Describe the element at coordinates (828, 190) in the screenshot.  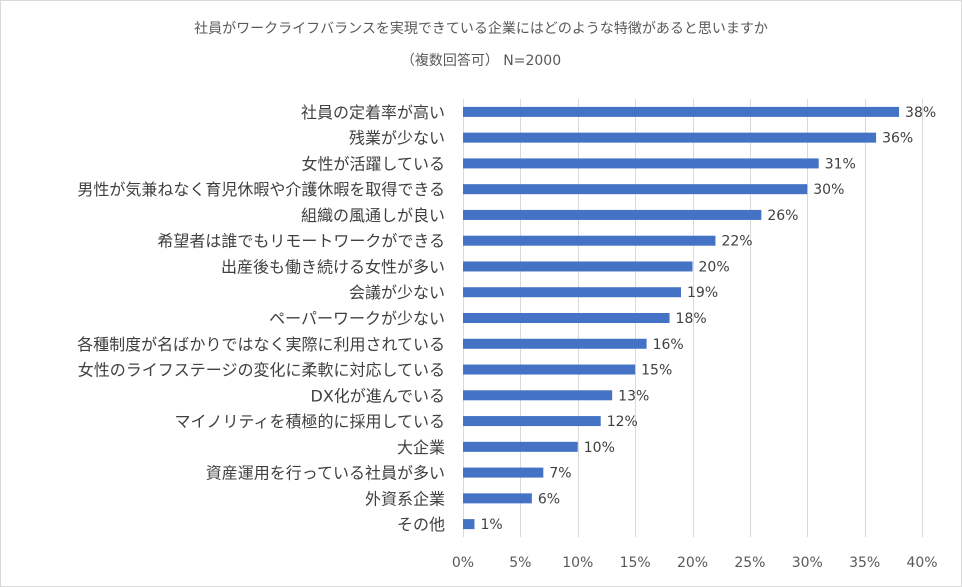
I see `value-label: 30%` at that location.